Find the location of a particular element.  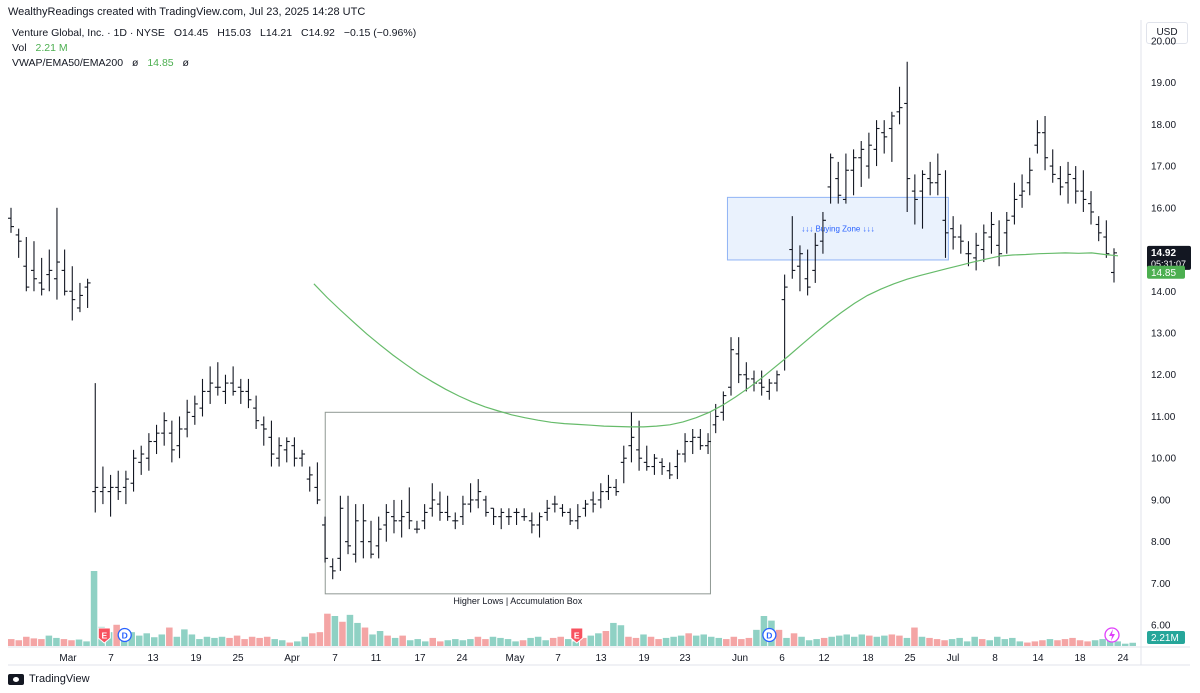

lightning-icon-glyph is located at coordinates (1112, 635).